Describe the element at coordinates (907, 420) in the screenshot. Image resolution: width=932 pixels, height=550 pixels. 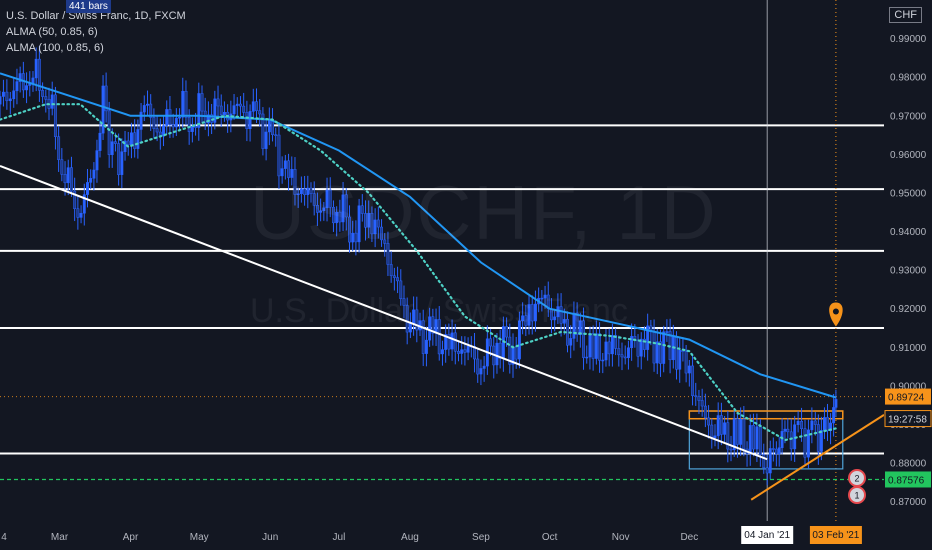
I see `countdown-label: 19:27:58` at that location.